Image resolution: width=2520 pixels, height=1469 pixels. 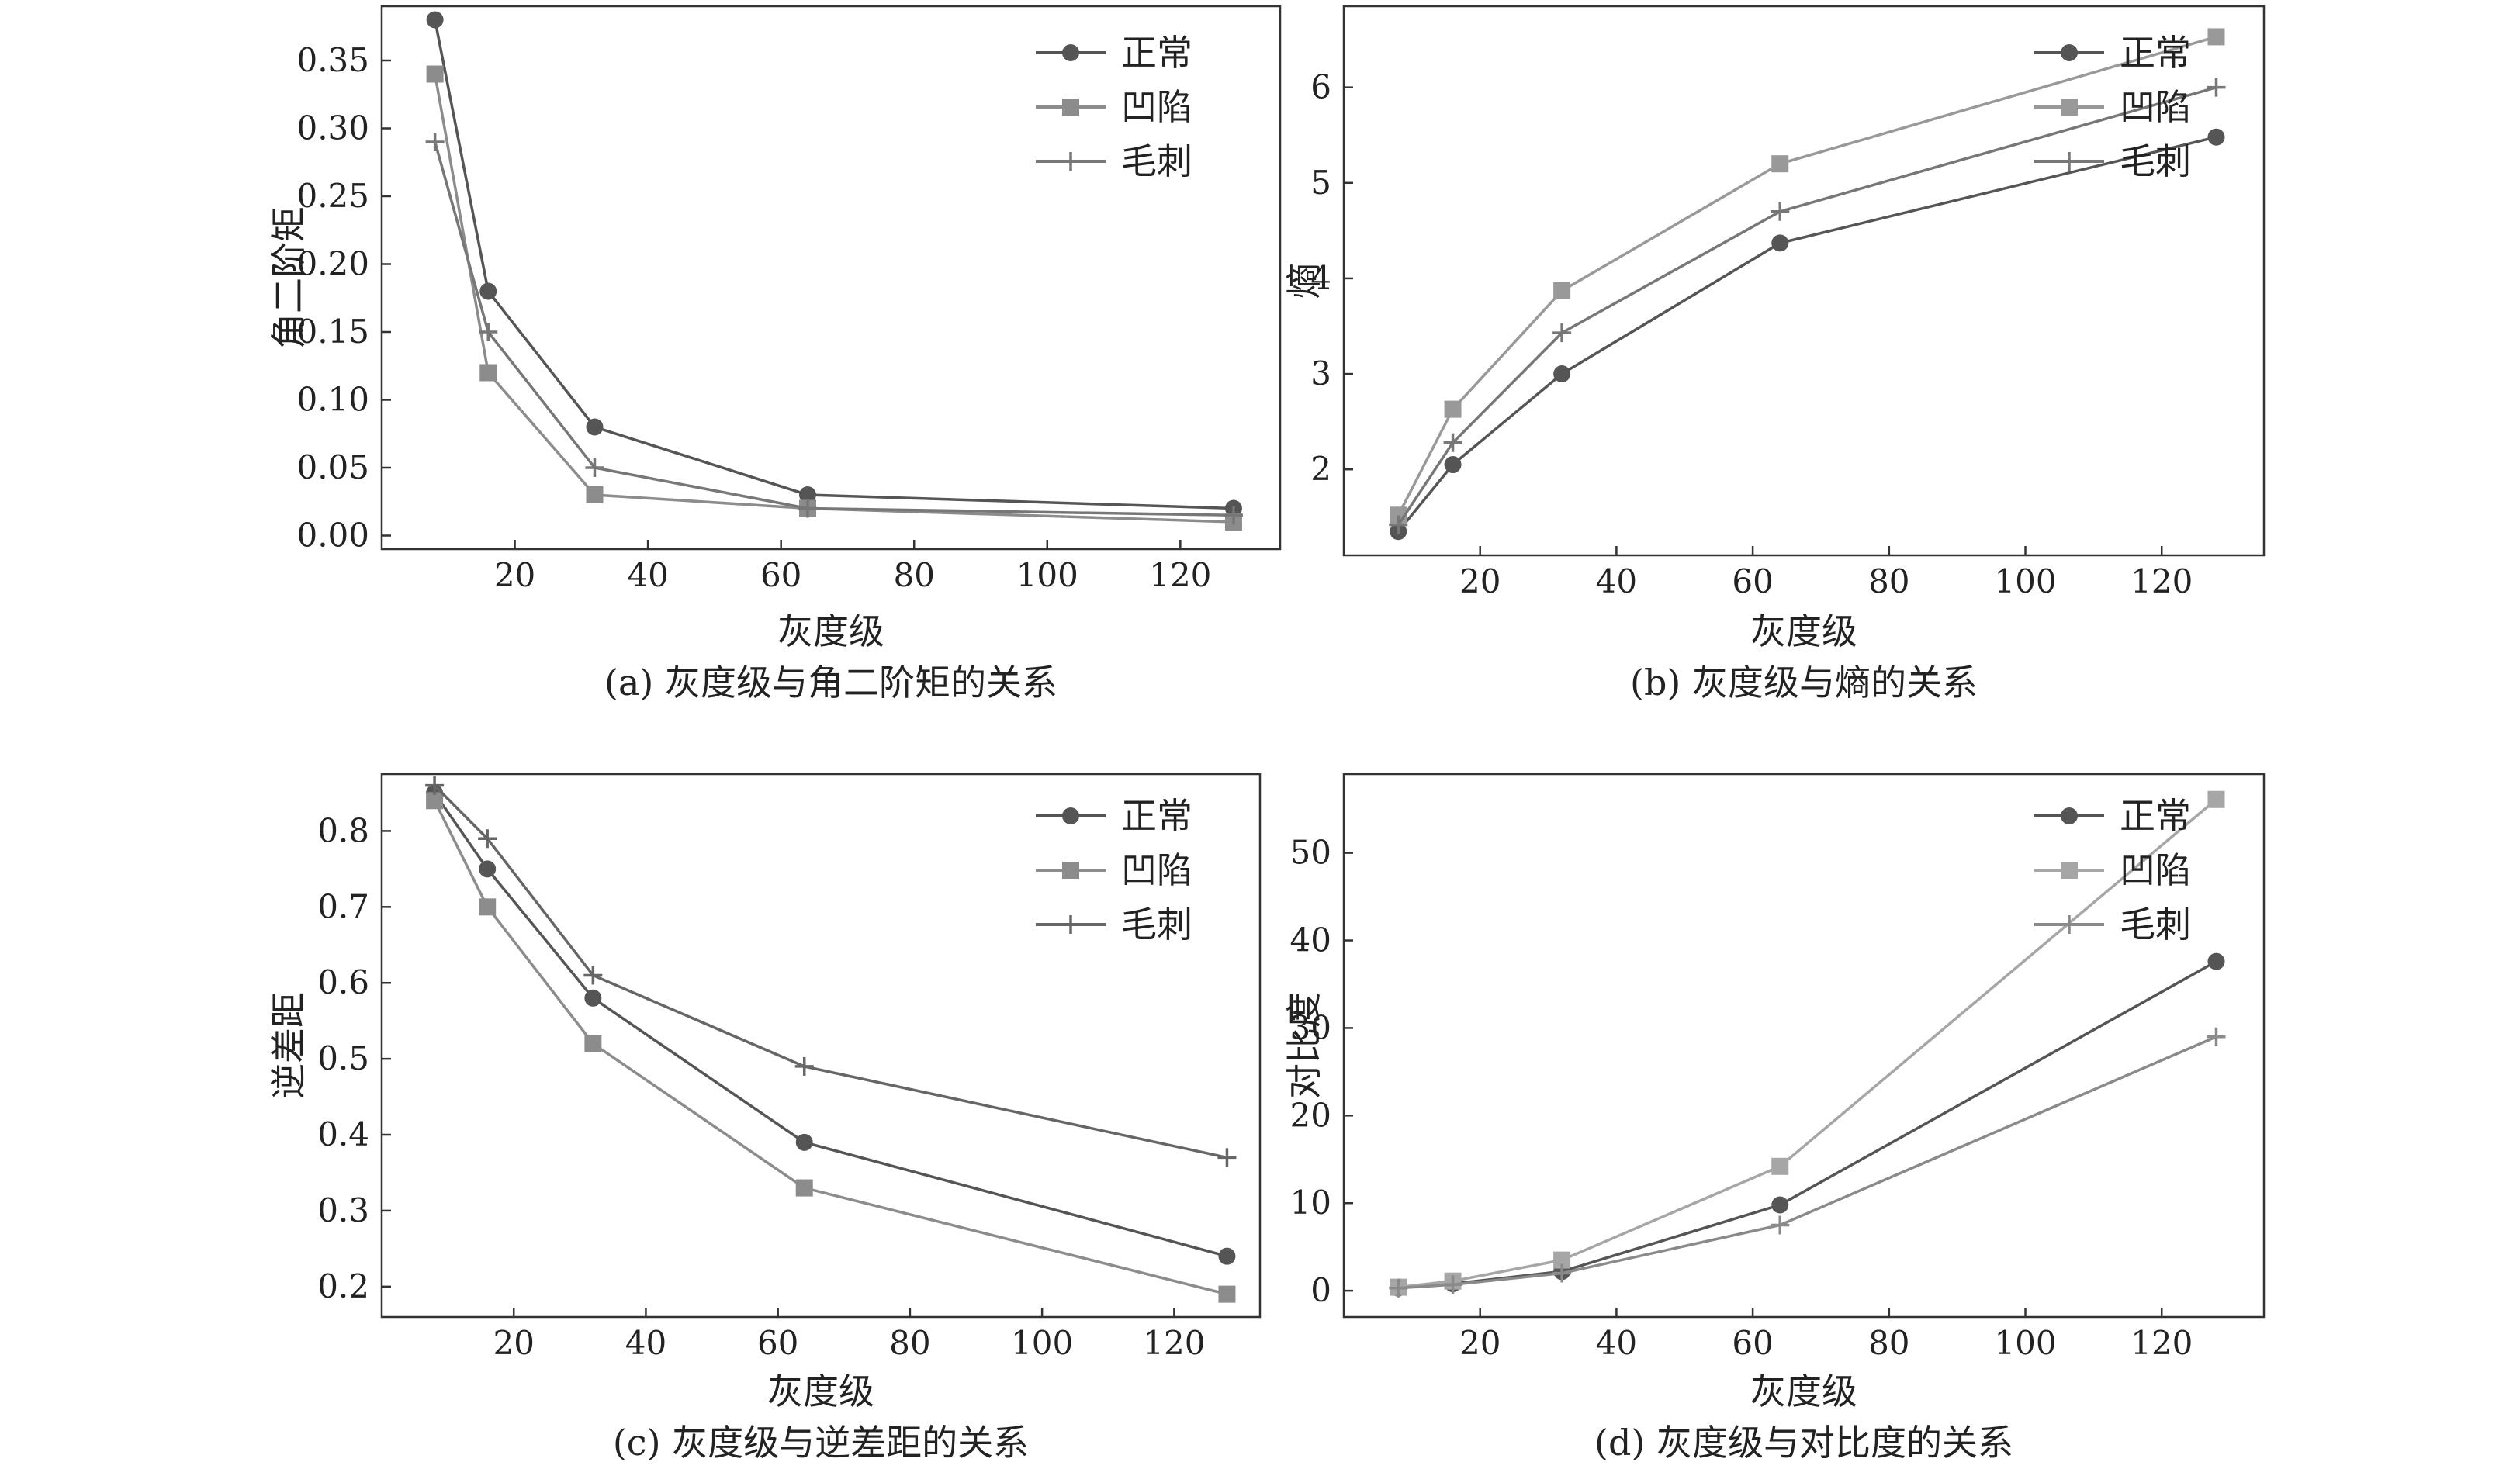 I want to click on y-tick-label: 0.7, so click(x=343, y=906).